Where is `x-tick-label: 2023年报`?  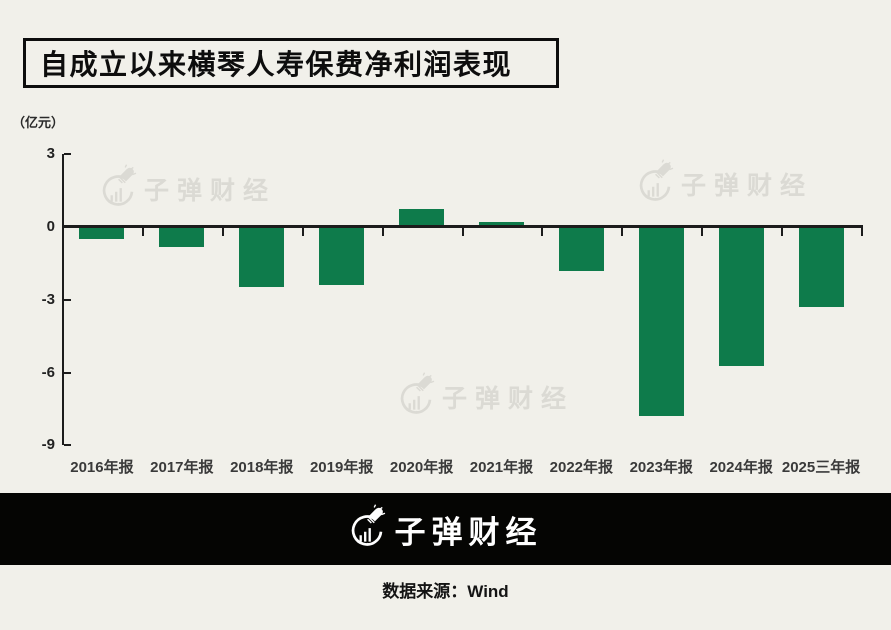 x-tick-label: 2023年报 is located at coordinates (661, 467).